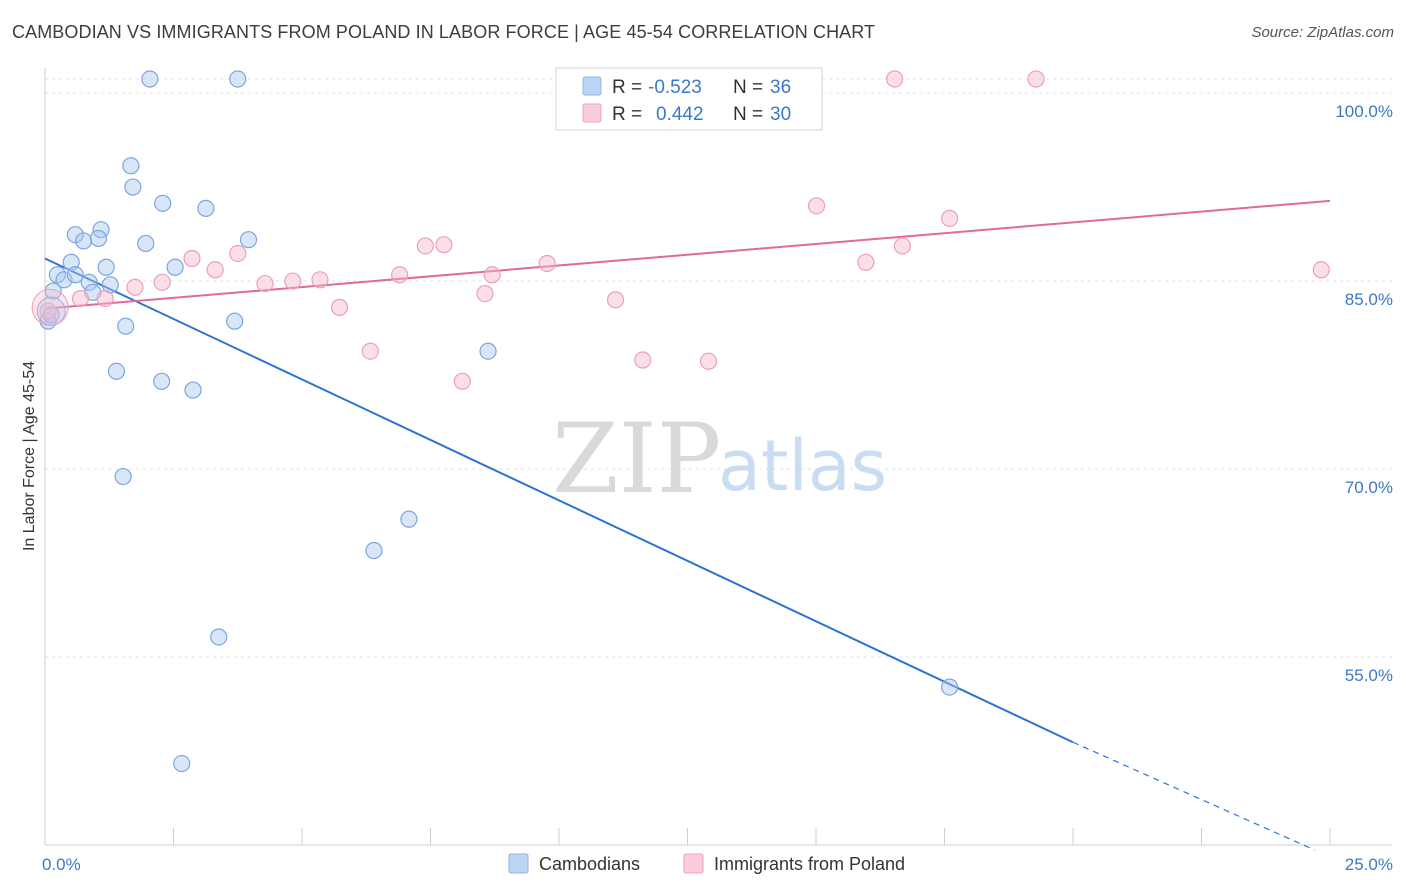 Image resolution: width=1406 pixels, height=892 pixels. Describe the element at coordinates (1369, 675) in the screenshot. I see `y-tick-label-3: 55.0%` at that location.